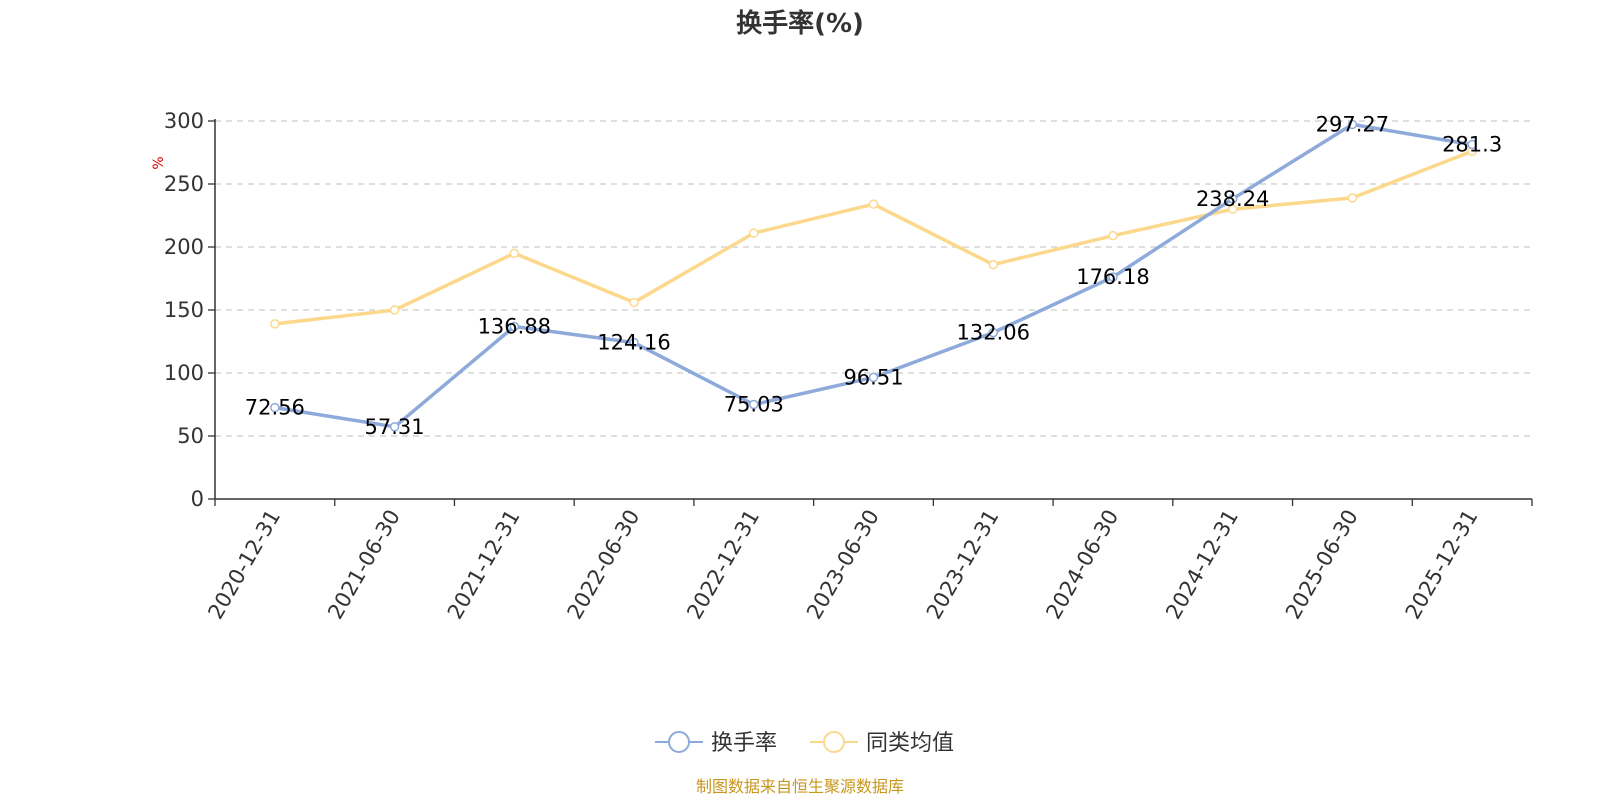 This screenshot has height=804, width=1600. Describe the element at coordinates (184, 310) in the screenshot. I see `y-tick-label-150: 150` at that location.